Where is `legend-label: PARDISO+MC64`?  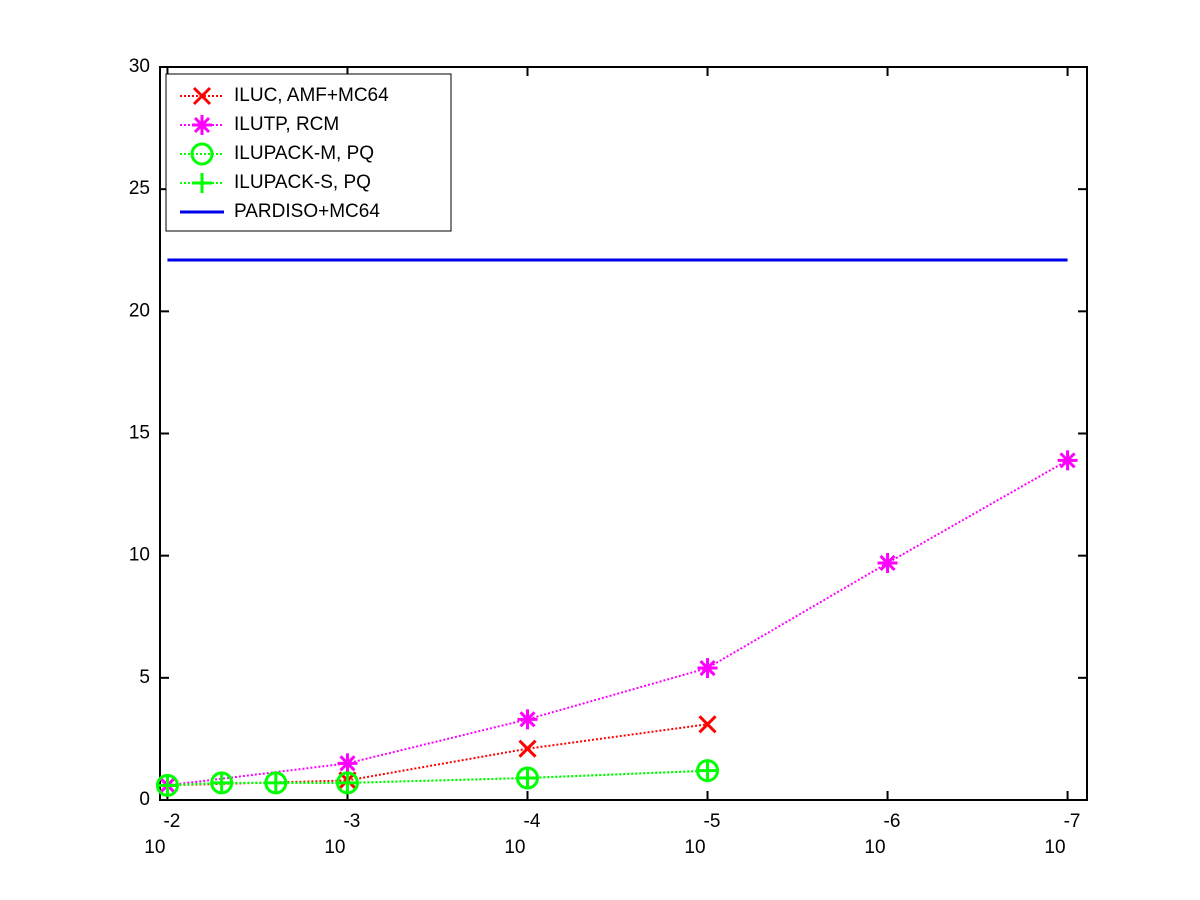
legend-label: PARDISO+MC64 is located at coordinates (307, 211).